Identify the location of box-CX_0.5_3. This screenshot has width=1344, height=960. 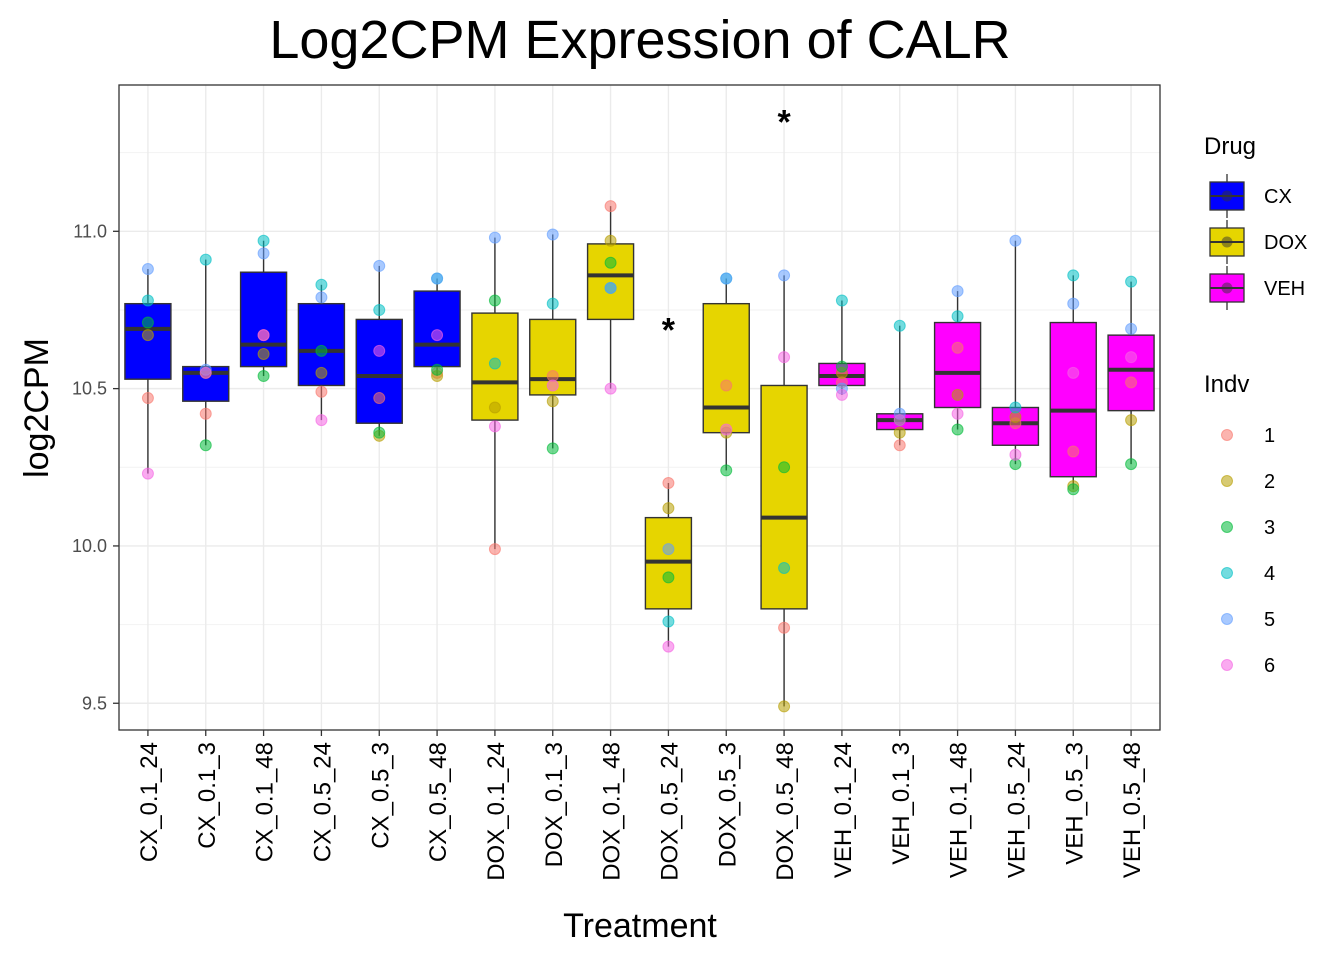
(379, 350).